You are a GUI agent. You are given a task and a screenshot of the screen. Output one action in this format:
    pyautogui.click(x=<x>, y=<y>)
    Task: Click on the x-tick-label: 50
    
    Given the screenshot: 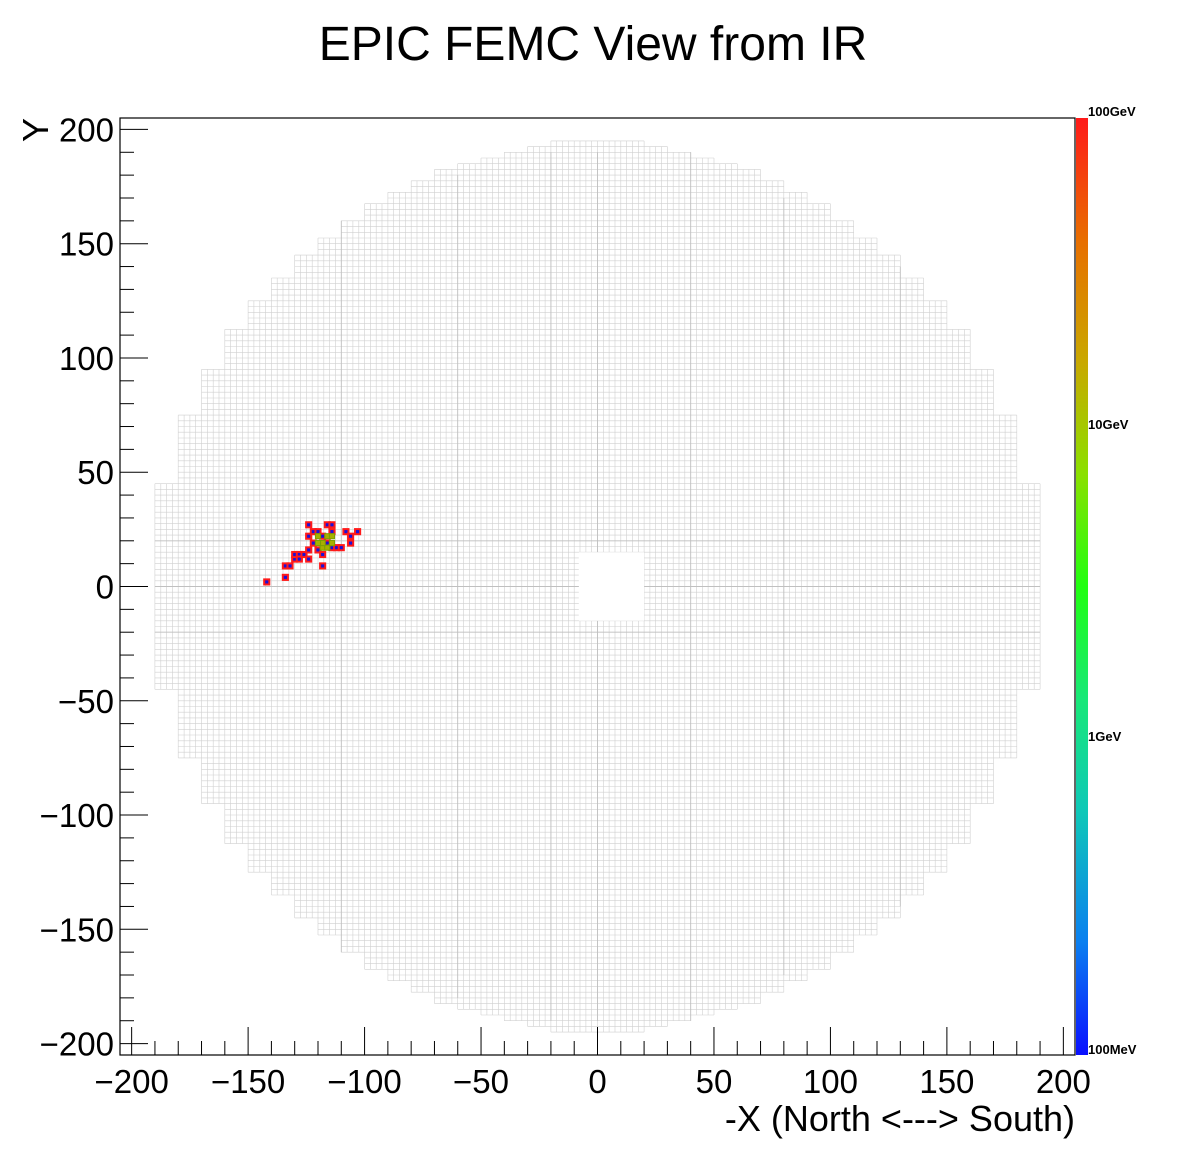 What is the action you would take?
    pyautogui.click(x=714, y=1081)
    